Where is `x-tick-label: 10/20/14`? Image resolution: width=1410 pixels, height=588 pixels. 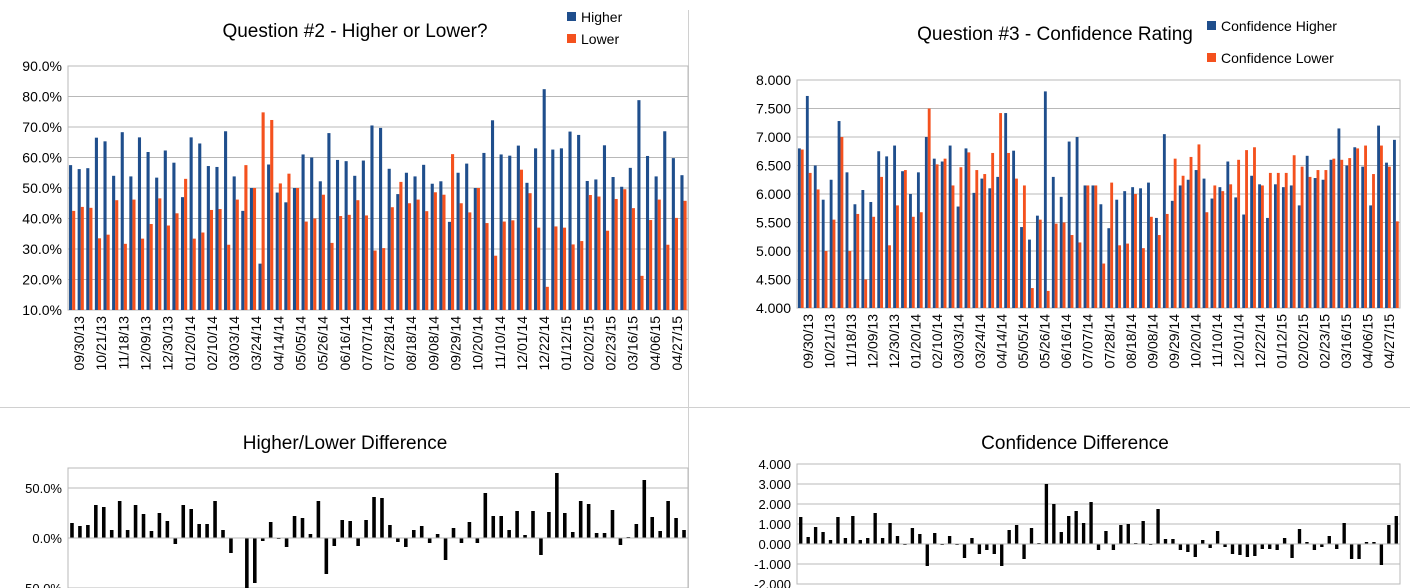 x-tick-label: 10/20/14 is located at coordinates (478, 343).